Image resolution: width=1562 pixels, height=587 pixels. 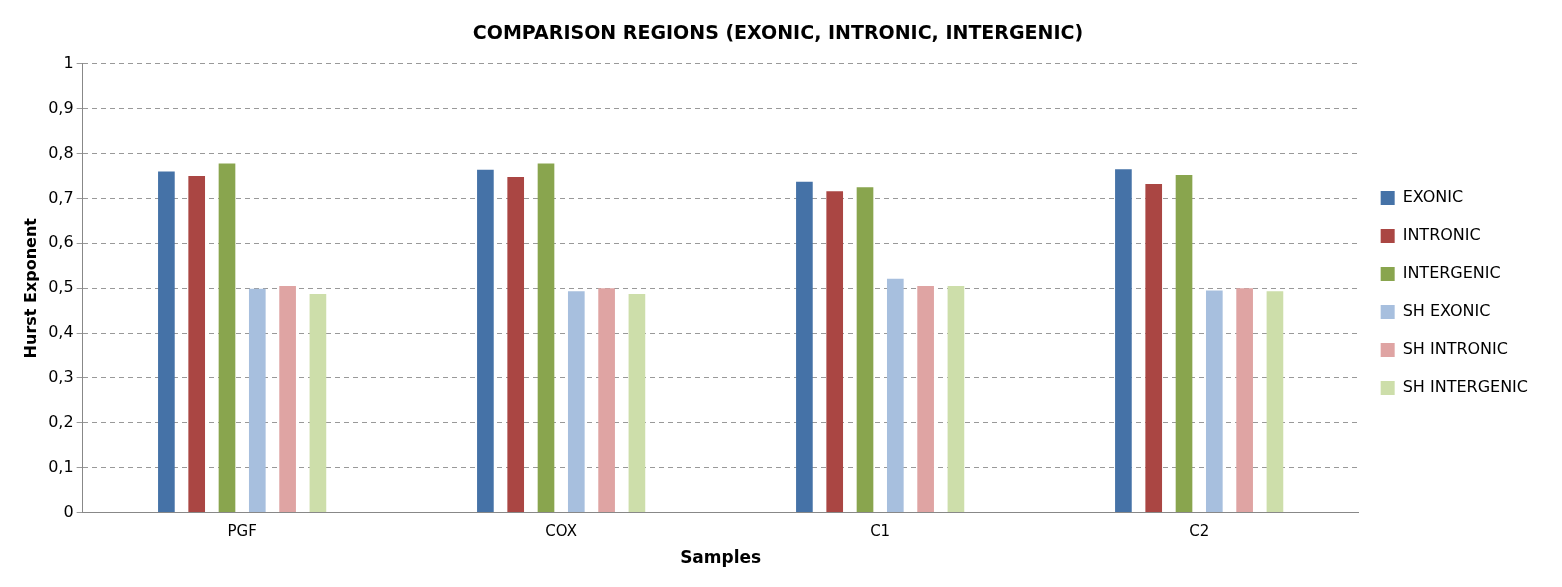 I want to click on y-tick-label: 0,1, so click(x=61, y=466).